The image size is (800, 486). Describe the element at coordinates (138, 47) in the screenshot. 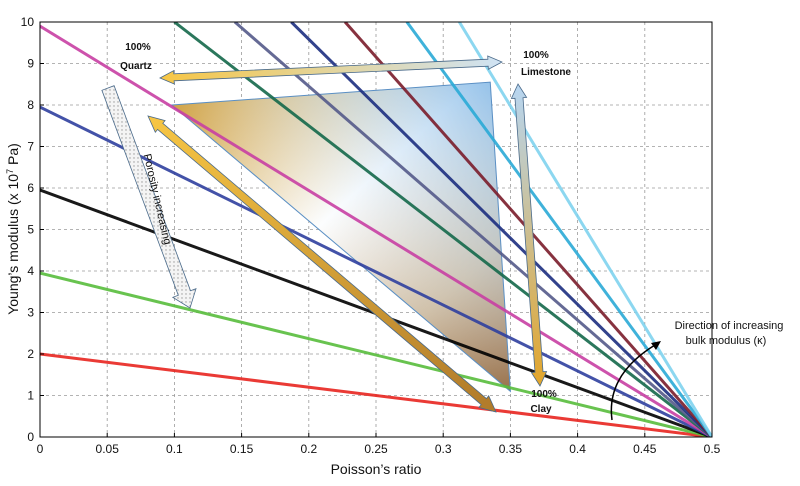

I see `quartz-label-line1: 100%` at that location.